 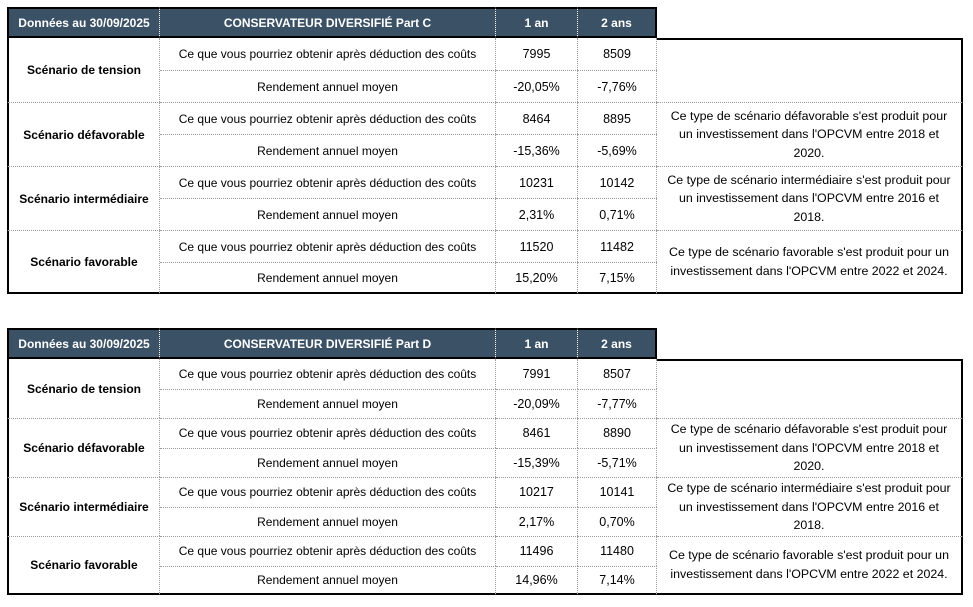 I want to click on value-tension-return-1an: -20,09%, so click(x=537, y=403).